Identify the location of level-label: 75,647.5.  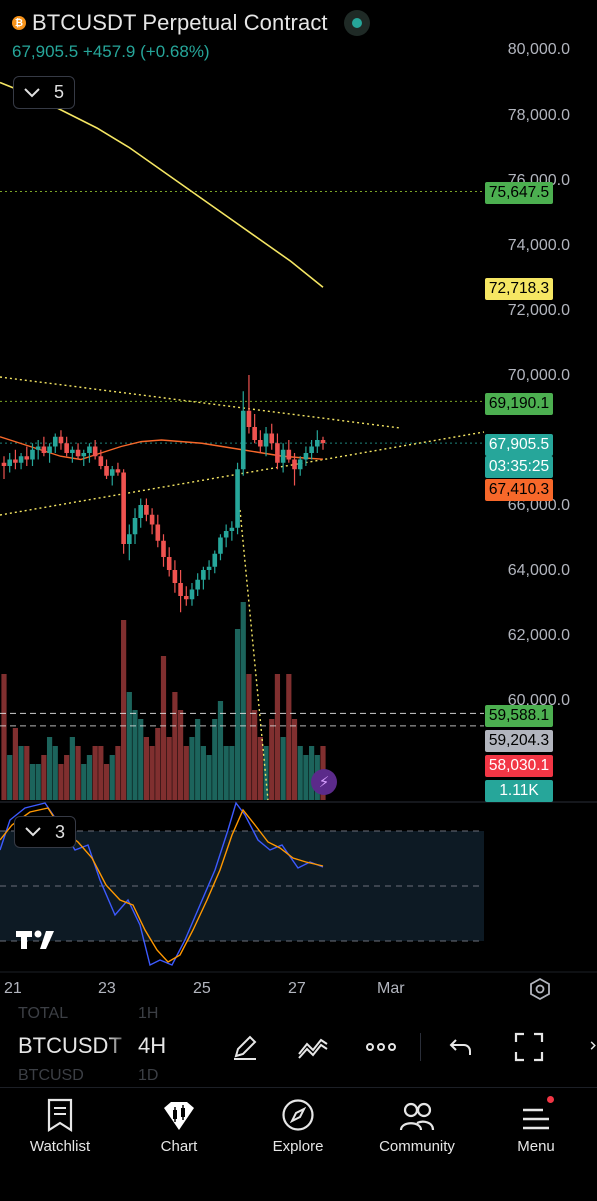
(519, 193).